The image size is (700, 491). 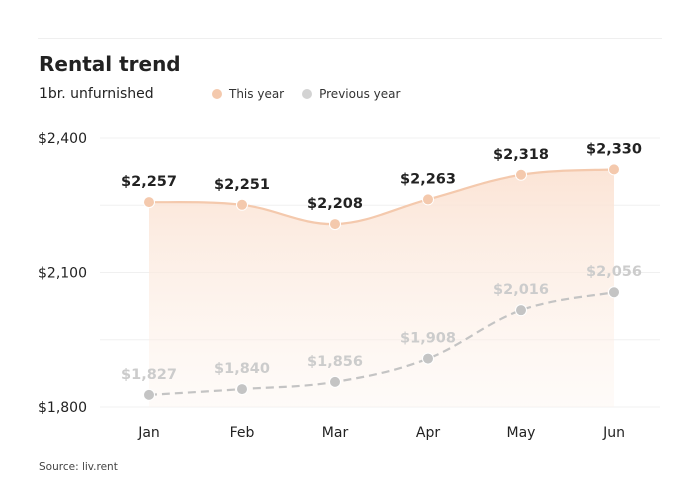 What do you see at coordinates (242, 433) in the screenshot?
I see `x-tick-label: Feb` at bounding box center [242, 433].